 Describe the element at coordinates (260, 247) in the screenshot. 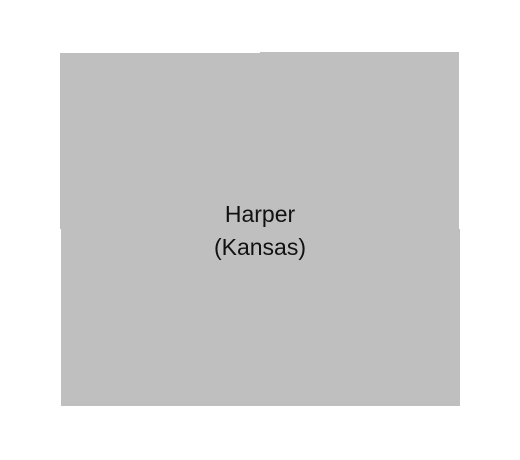

I see `state-name-text: (Kansas)` at that location.